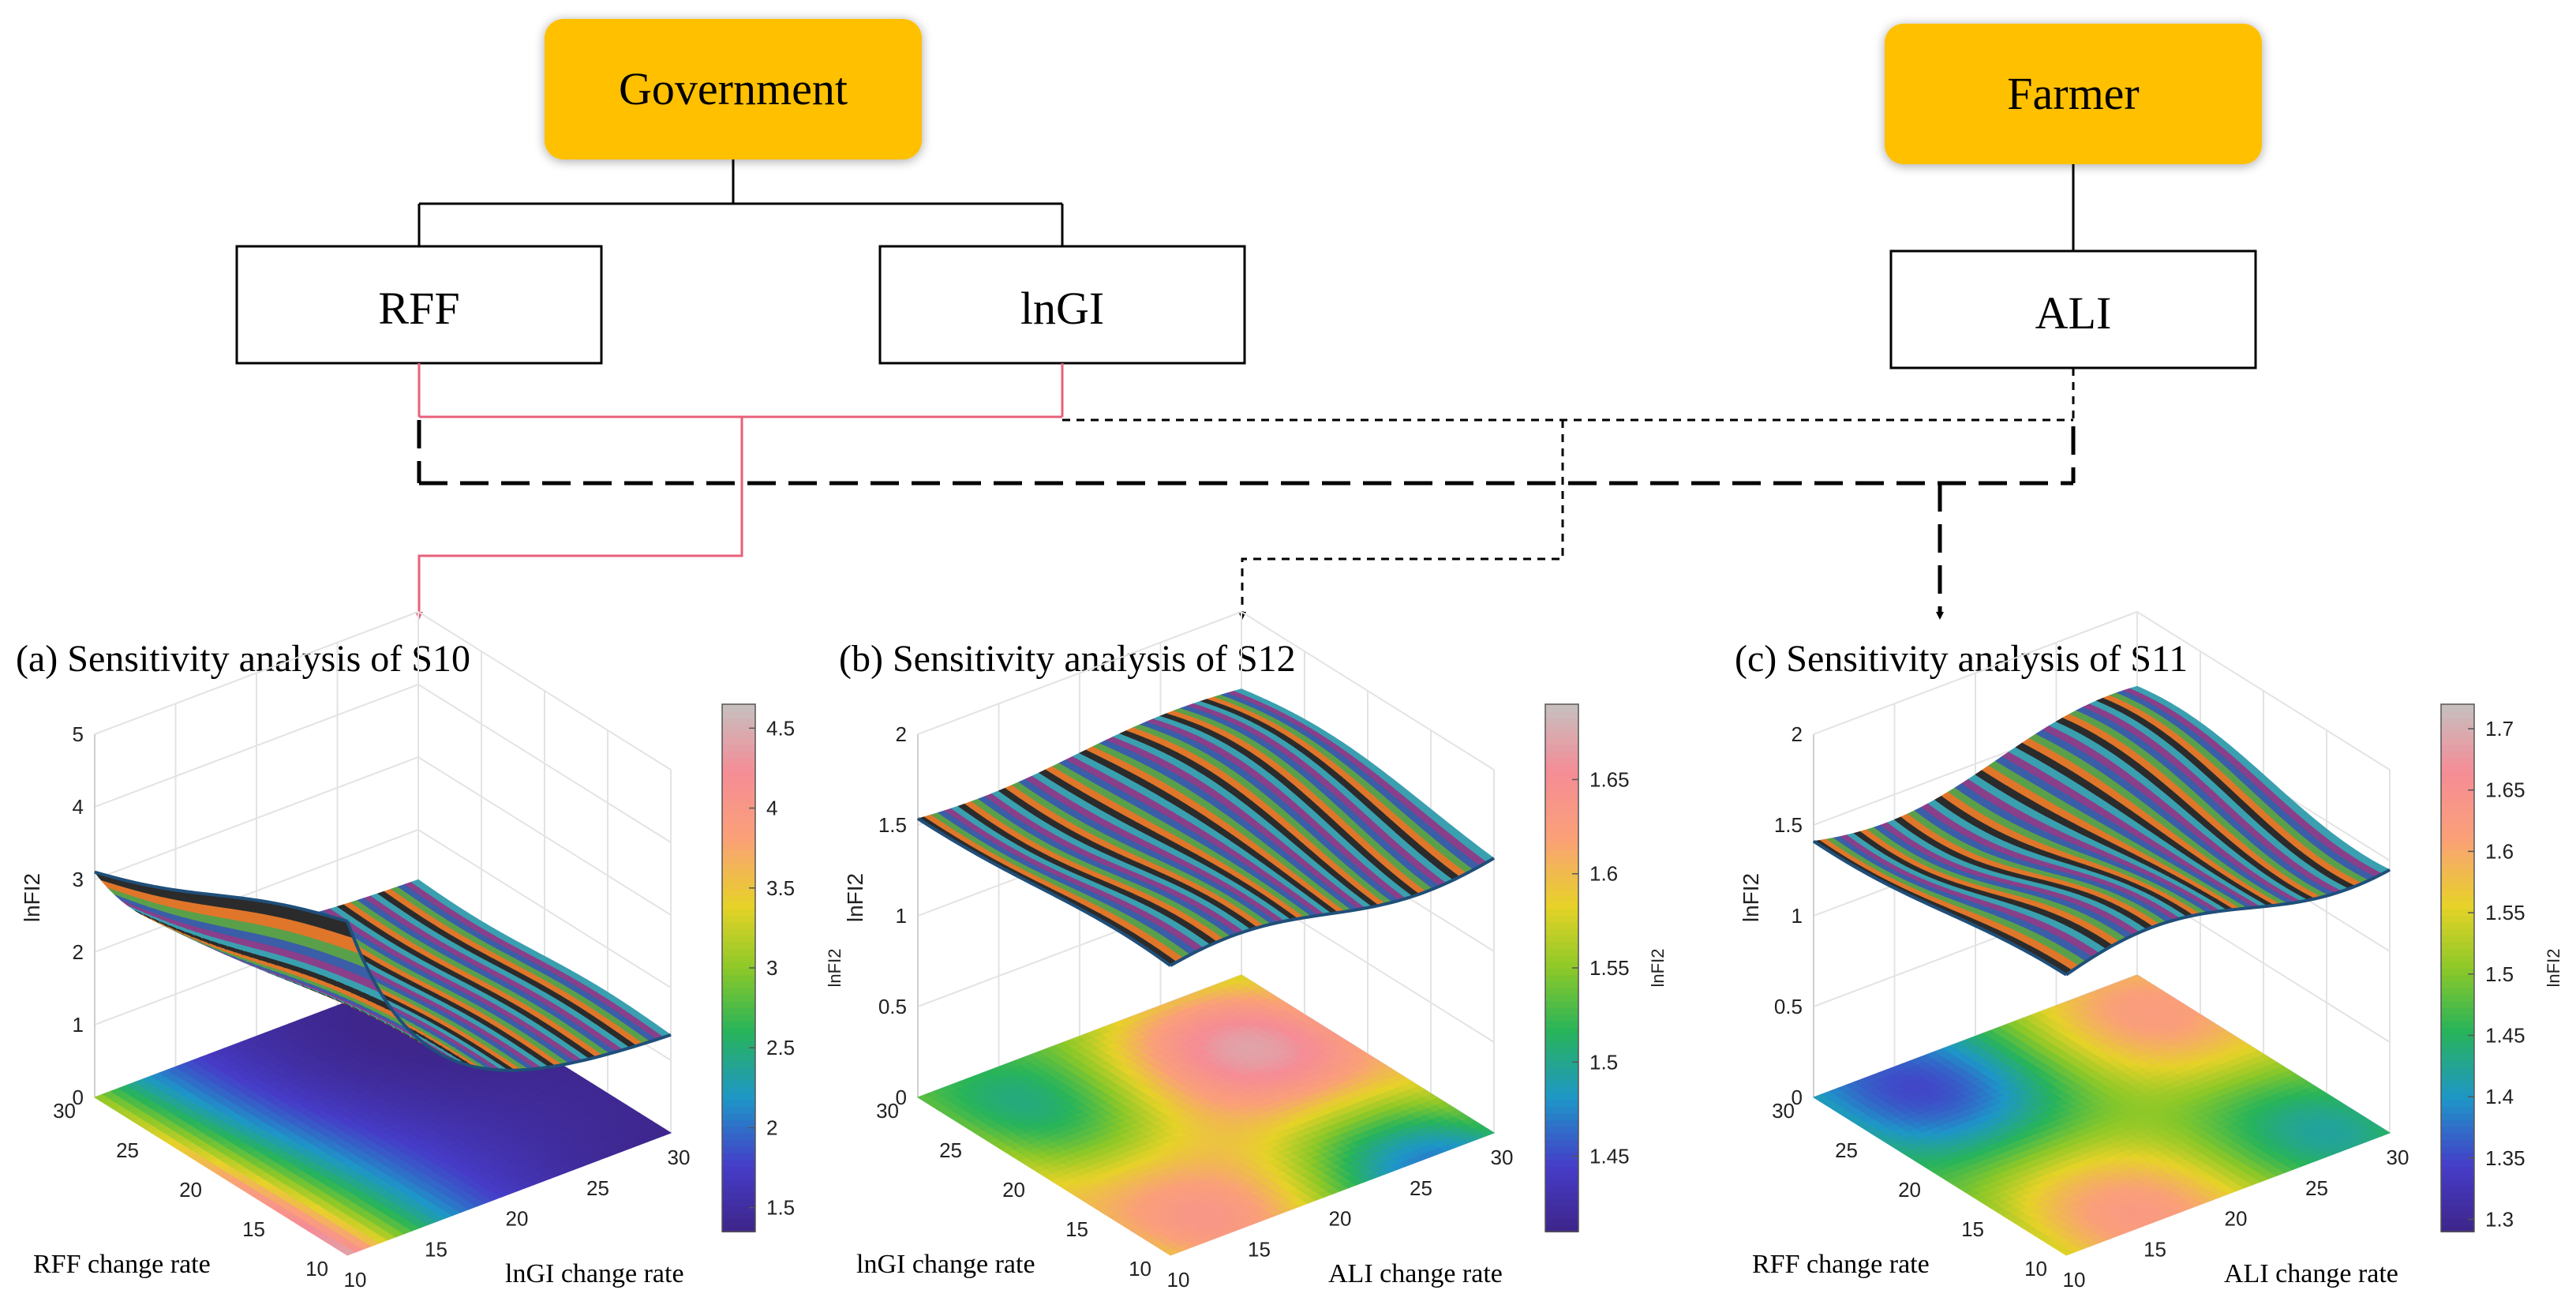  I want to click on colorbar-tick-label: 1.6, so click(1603, 874).